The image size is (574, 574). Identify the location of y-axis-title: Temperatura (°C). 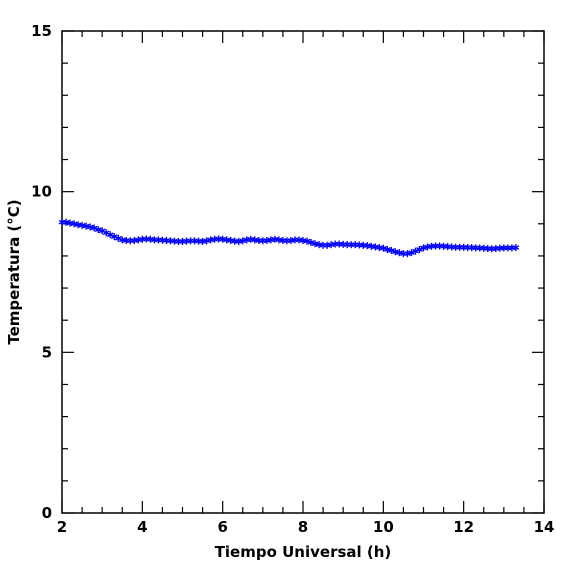
(14, 271).